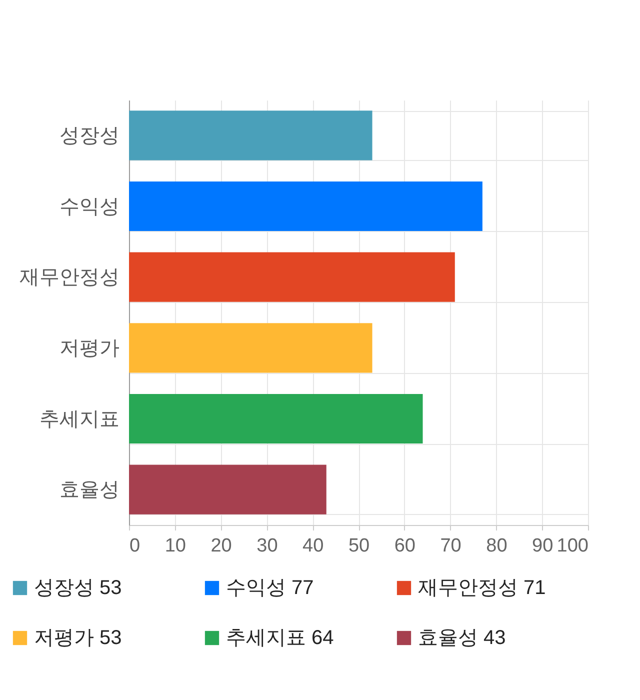  What do you see at coordinates (451, 546) in the screenshot?
I see `x-tick-label: 70` at bounding box center [451, 546].